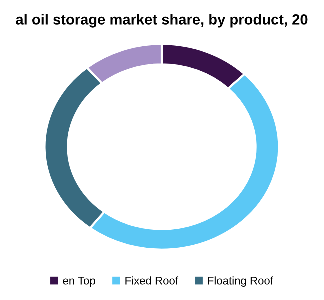  What do you see at coordinates (152, 280) in the screenshot?
I see `legend-label: Fixed Roof` at bounding box center [152, 280].